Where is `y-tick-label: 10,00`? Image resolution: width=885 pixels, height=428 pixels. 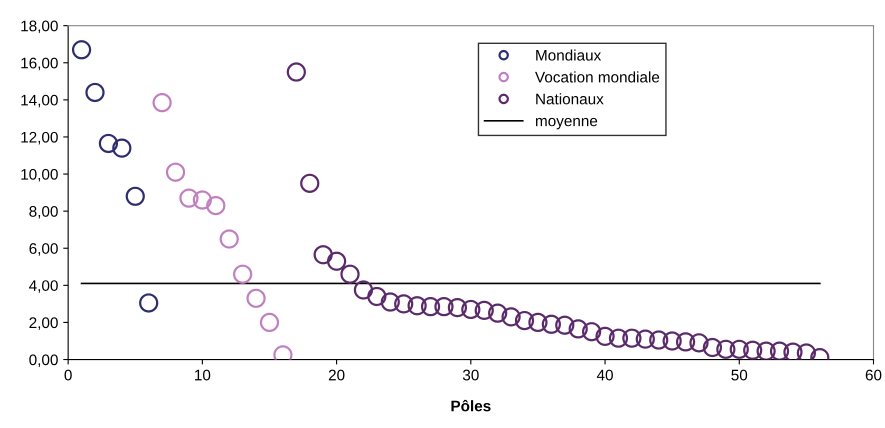
y-tick-label: 10,00 is located at coordinates (39, 175).